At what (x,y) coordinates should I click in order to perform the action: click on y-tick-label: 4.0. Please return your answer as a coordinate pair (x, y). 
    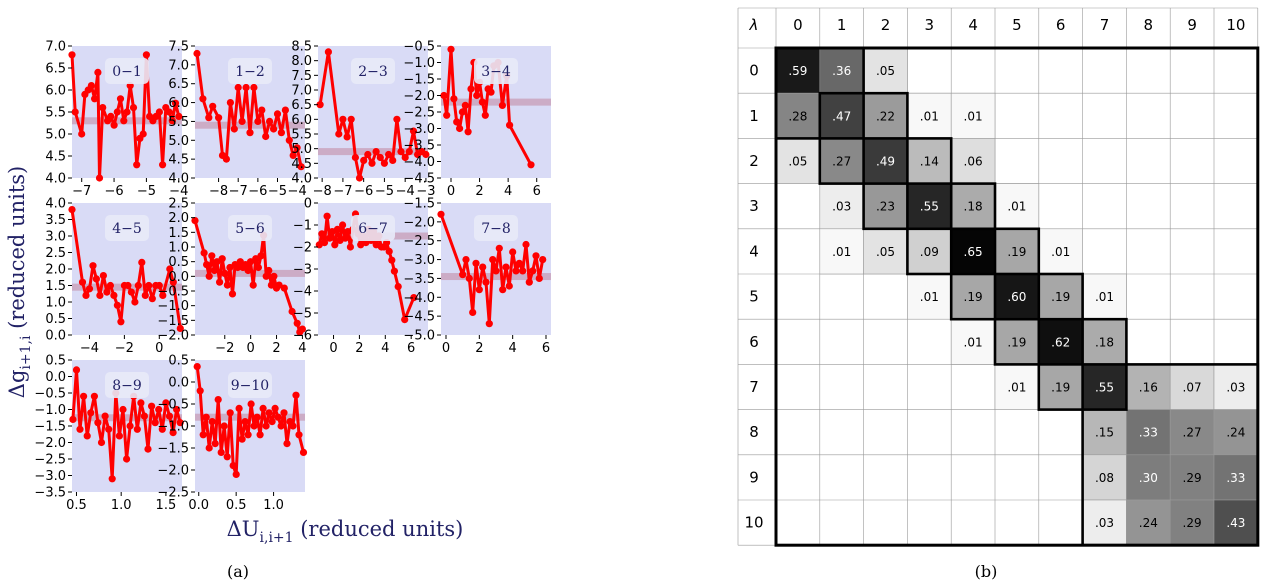
    Looking at the image, I should click on (55, 204).